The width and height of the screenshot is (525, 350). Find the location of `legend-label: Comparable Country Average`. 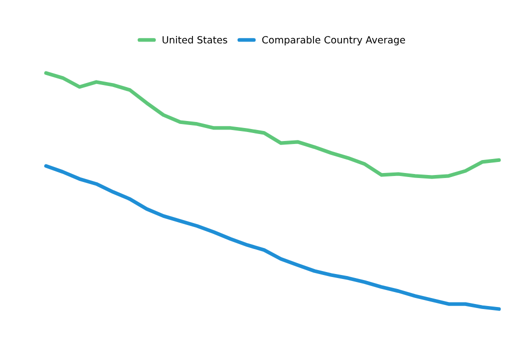

legend-label: Comparable Country Average is located at coordinates (334, 41).